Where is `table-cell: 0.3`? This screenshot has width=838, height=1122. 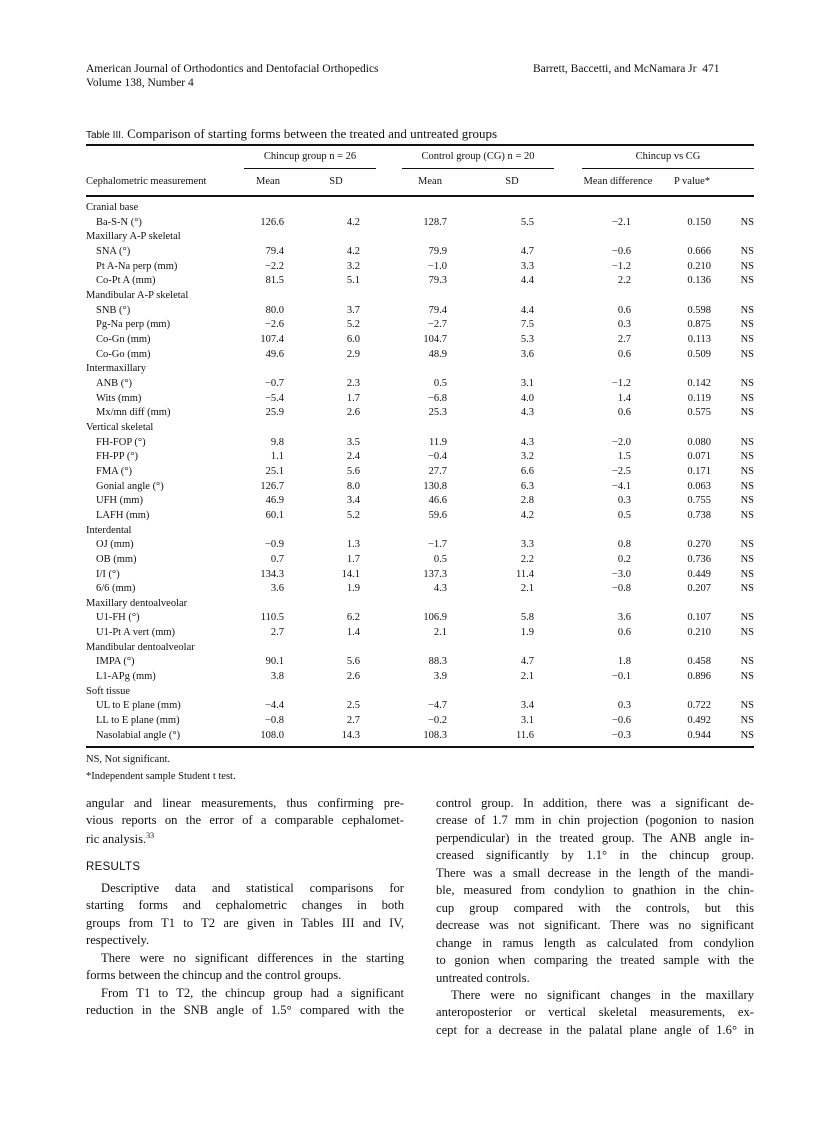 table-cell: 0.3 is located at coordinates (624, 501).